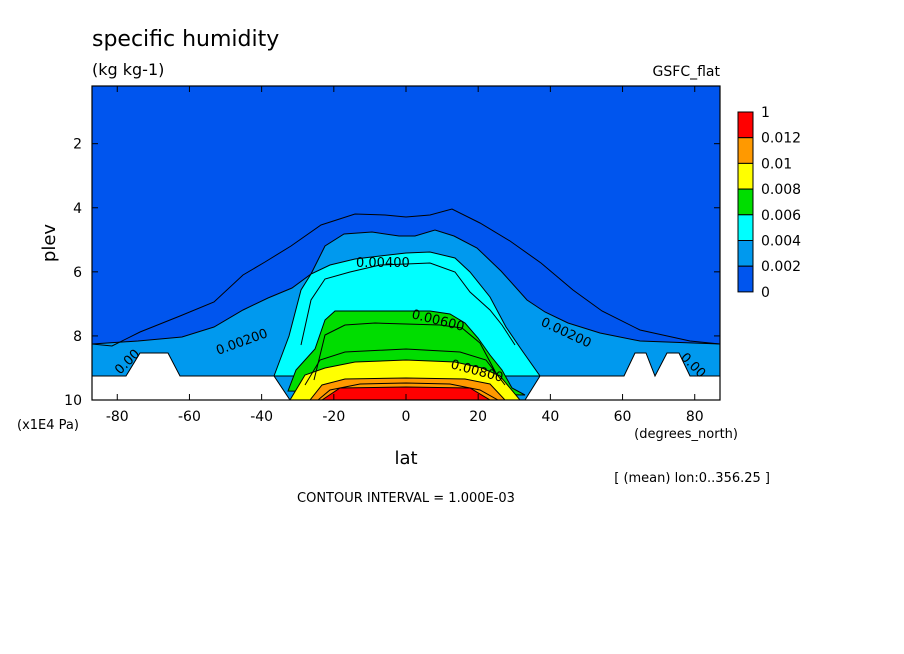 The image size is (904, 654). What do you see at coordinates (405, 458) in the screenshot?
I see `x-axis-label: lat` at bounding box center [405, 458].